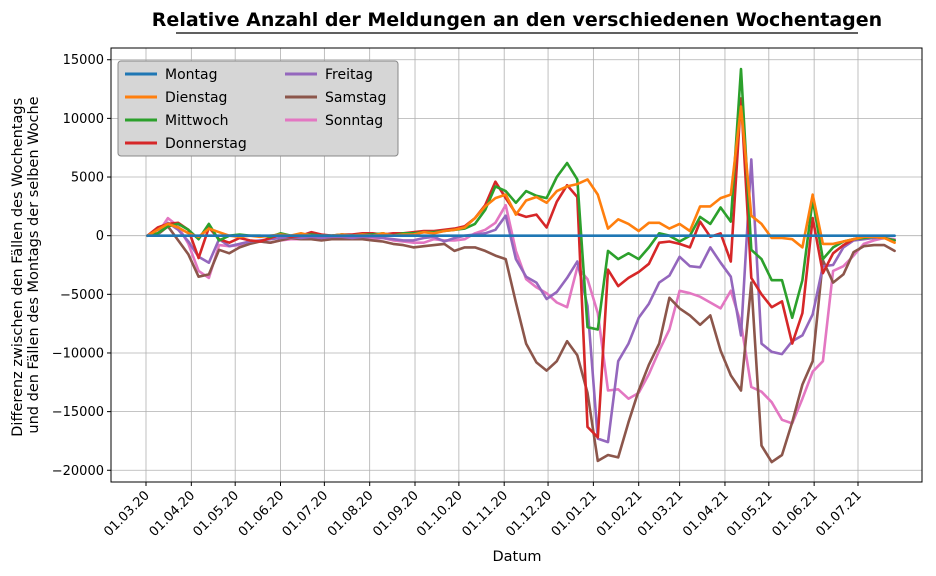 The image size is (936, 576). I want to click on x-tick-label: 01.07.21, so click(839, 514).